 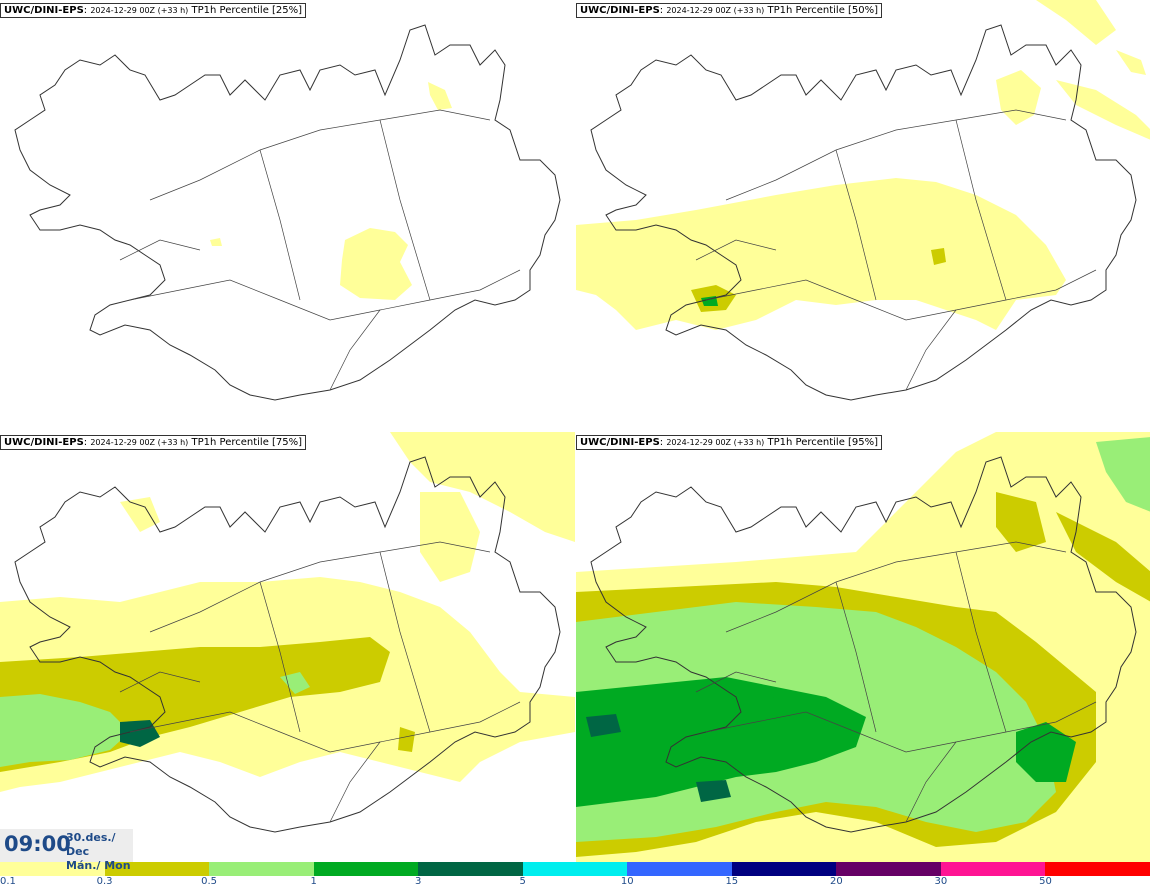 I want to click on panel-divider, so click(x=575, y=431).